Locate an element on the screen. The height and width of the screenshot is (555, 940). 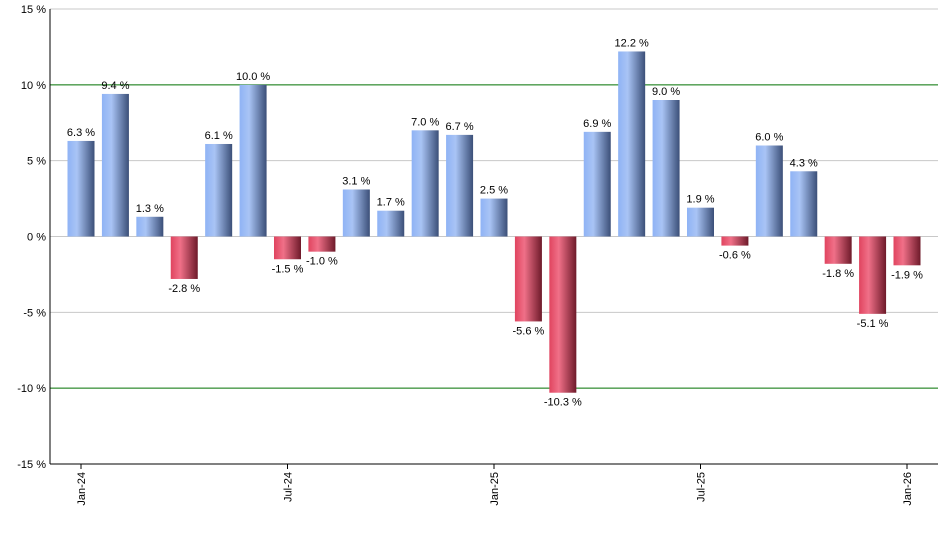
data-label: 3.1 % is located at coordinates (356, 181).